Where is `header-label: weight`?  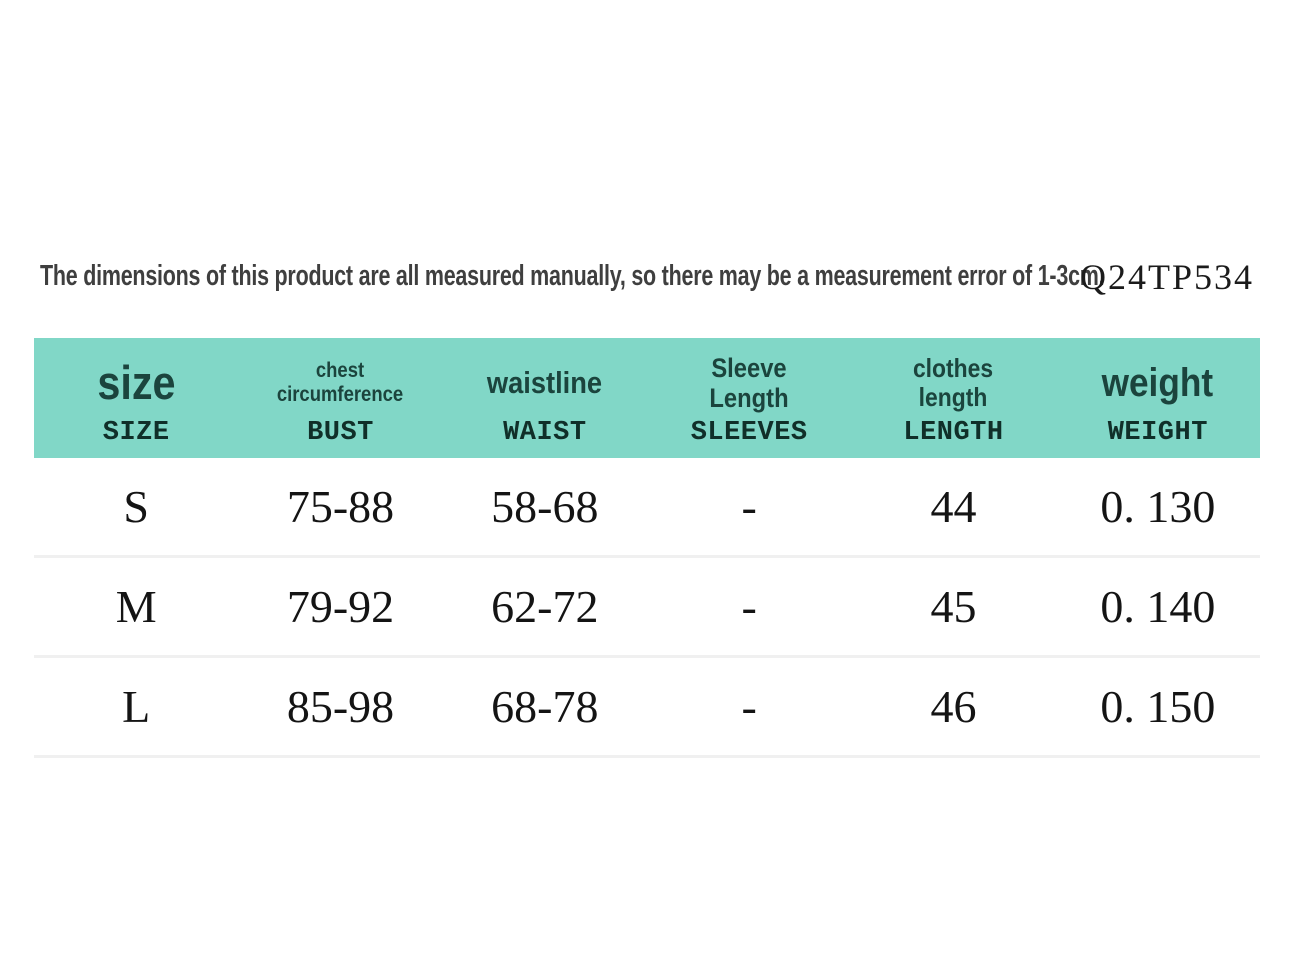 header-label: weight is located at coordinates (1158, 382).